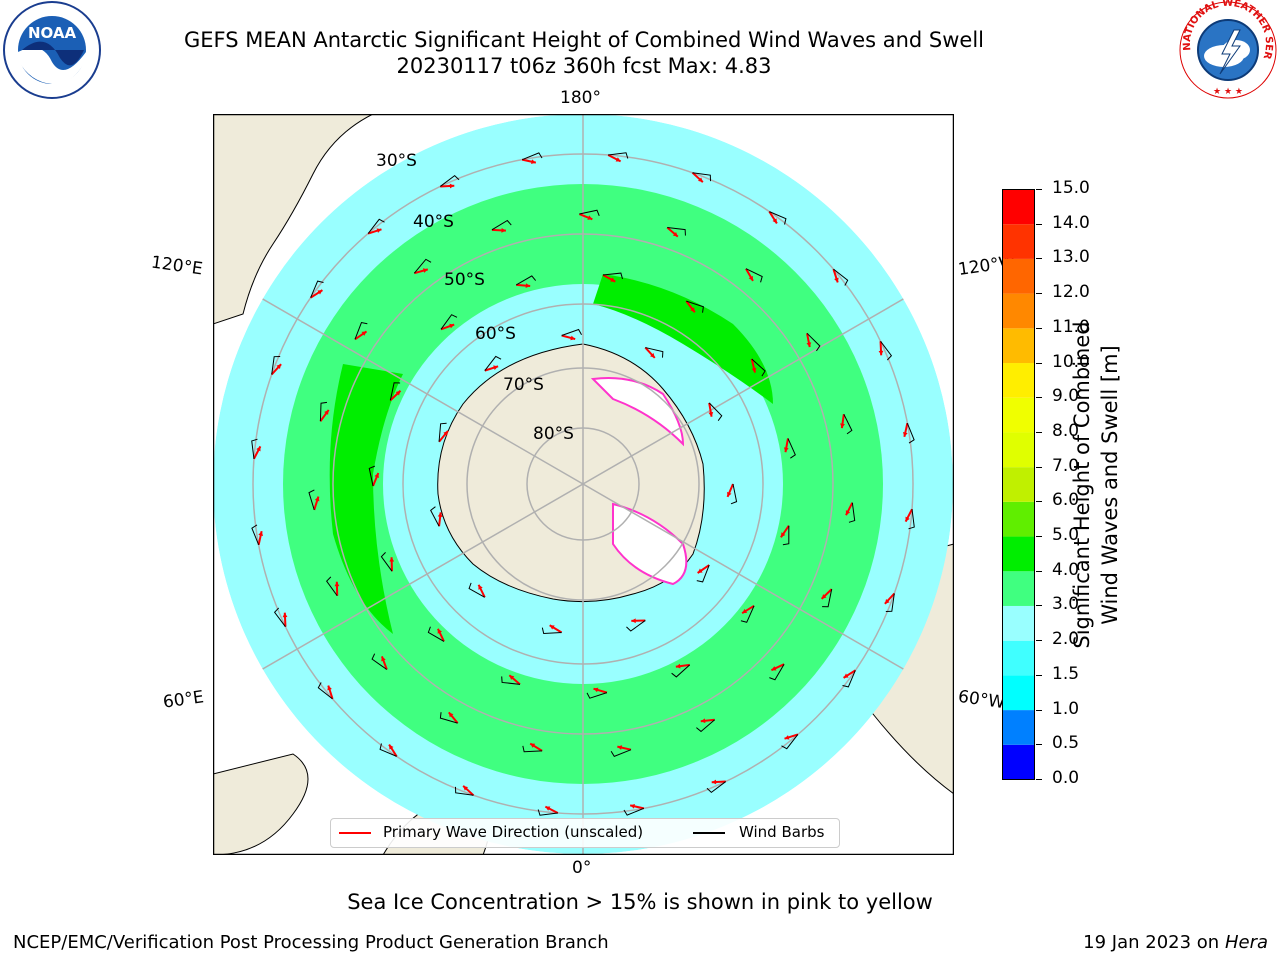  I want to click on chart-title-line2: 20230117 t06z 360h fcst Max: 4.83, so click(584, 66).